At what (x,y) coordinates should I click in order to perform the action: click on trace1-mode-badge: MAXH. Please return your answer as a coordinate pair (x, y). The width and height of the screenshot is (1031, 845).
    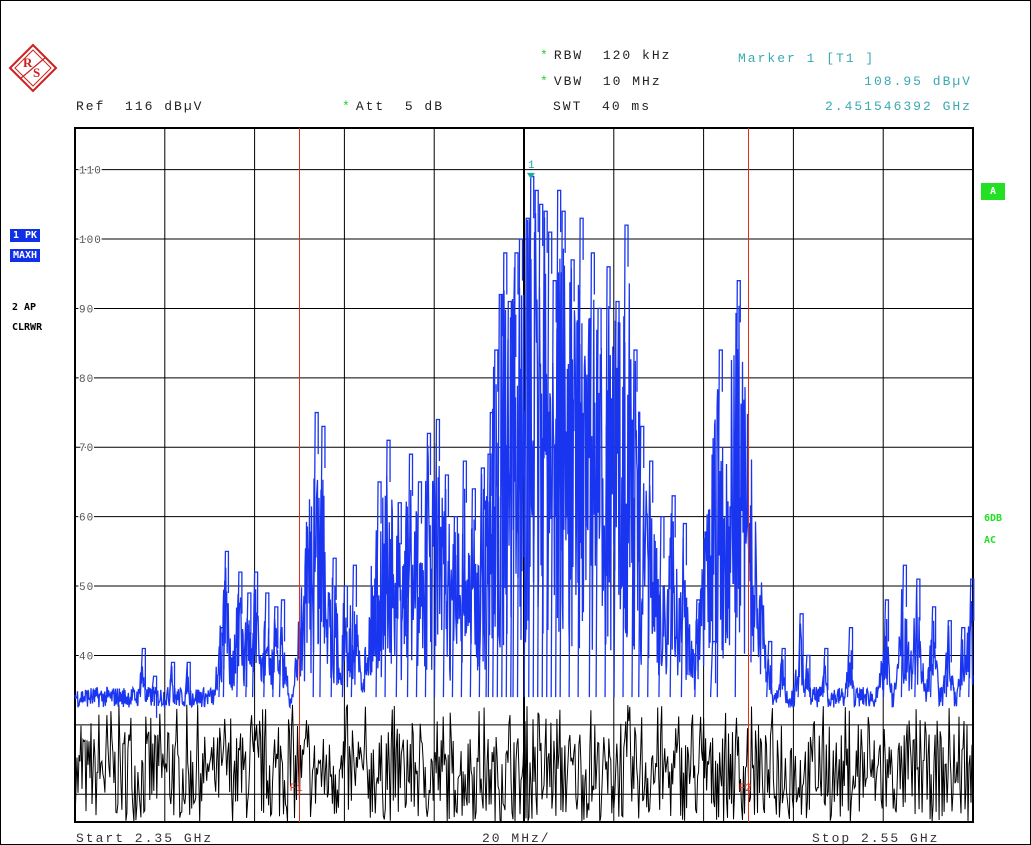
    Looking at the image, I should click on (25, 255).